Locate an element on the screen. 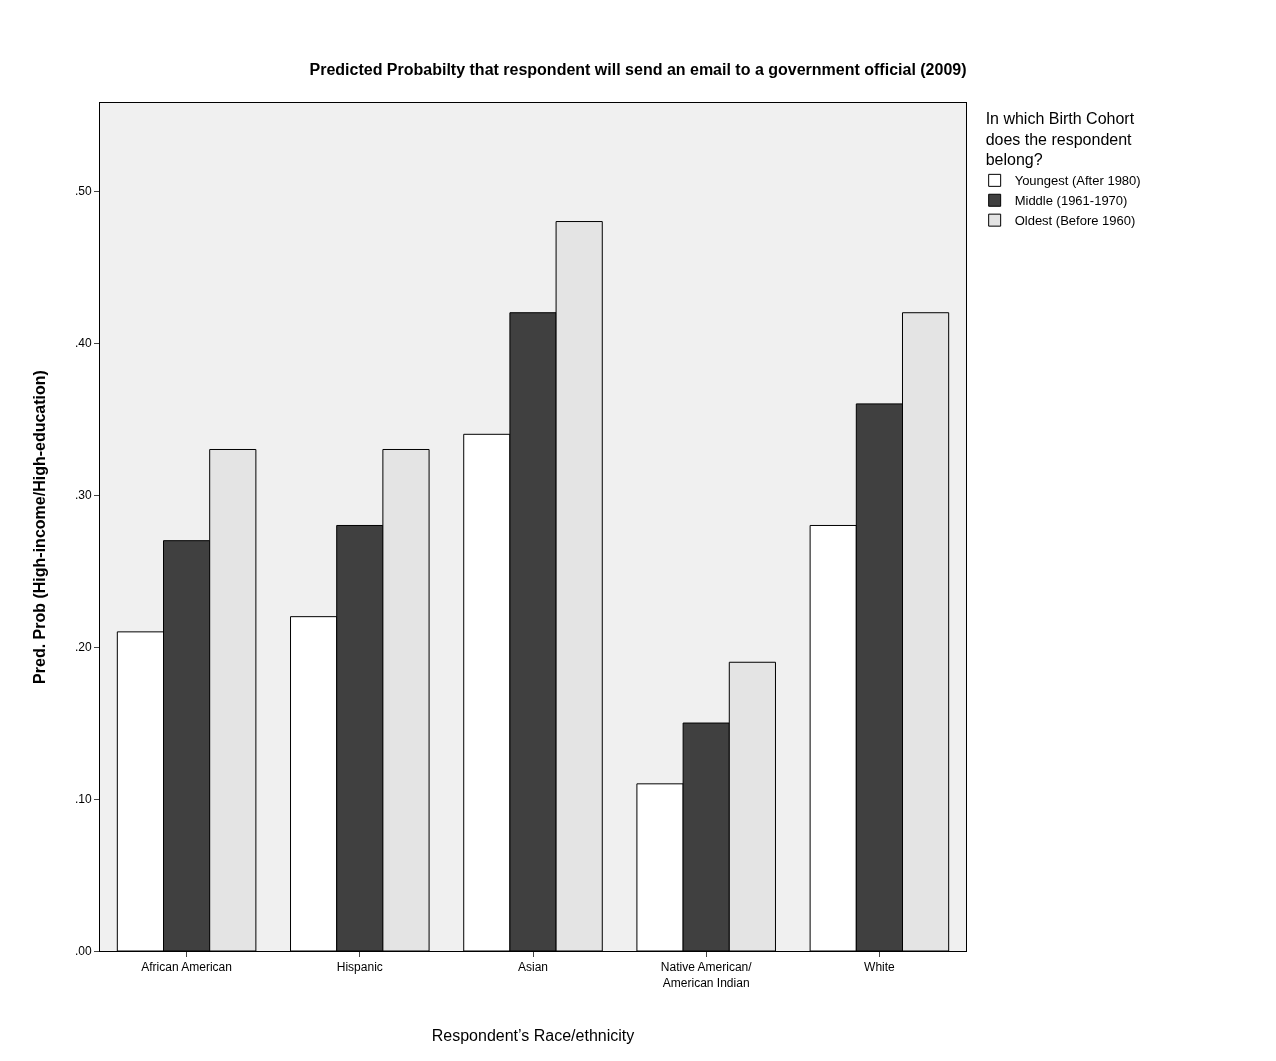  x-tick-label: Hispanic is located at coordinates (359, 967).